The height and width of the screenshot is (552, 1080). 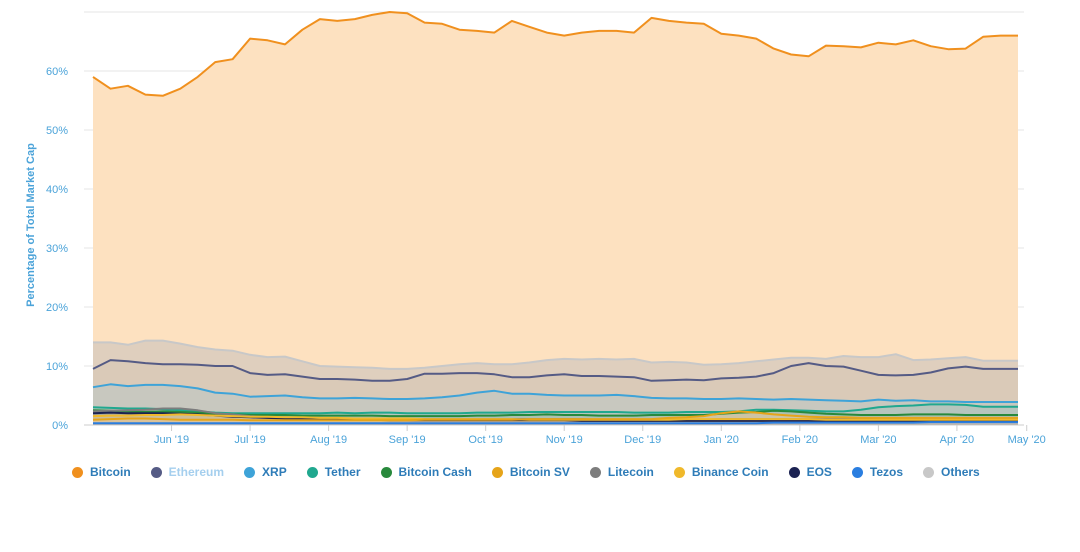 I want to click on legend-item-bitcoin-cash: Bitcoin Cash, so click(x=426, y=472).